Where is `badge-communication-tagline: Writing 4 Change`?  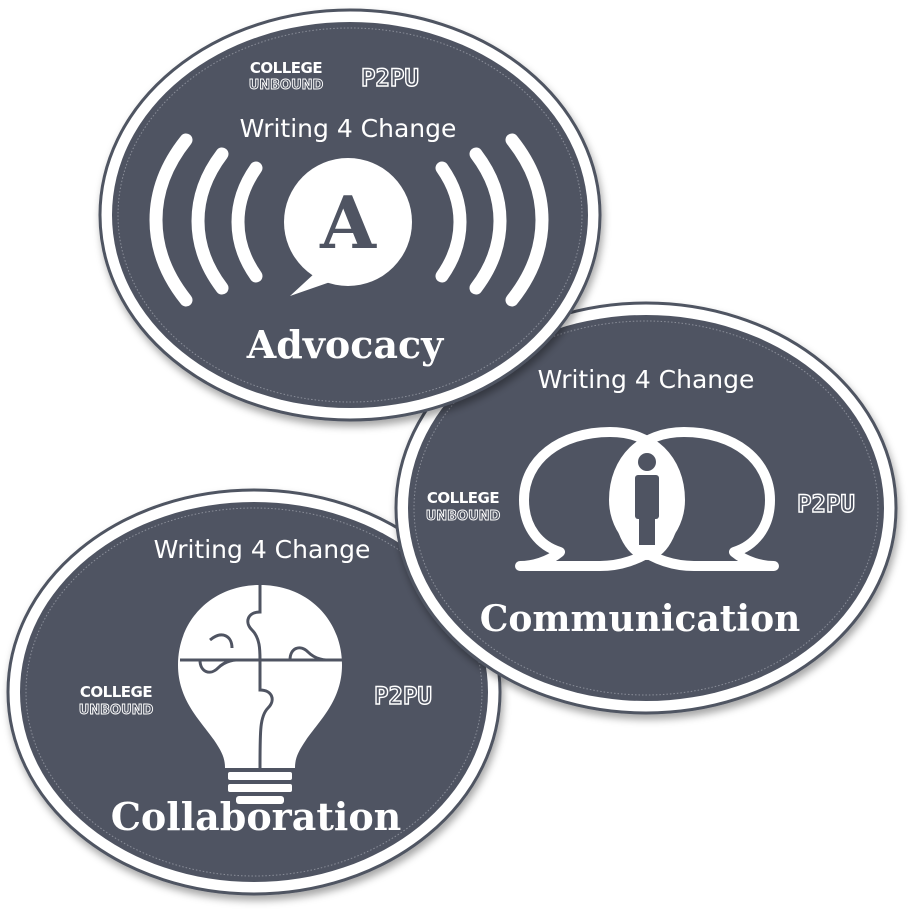 badge-communication-tagline: Writing 4 Change is located at coordinates (646, 379).